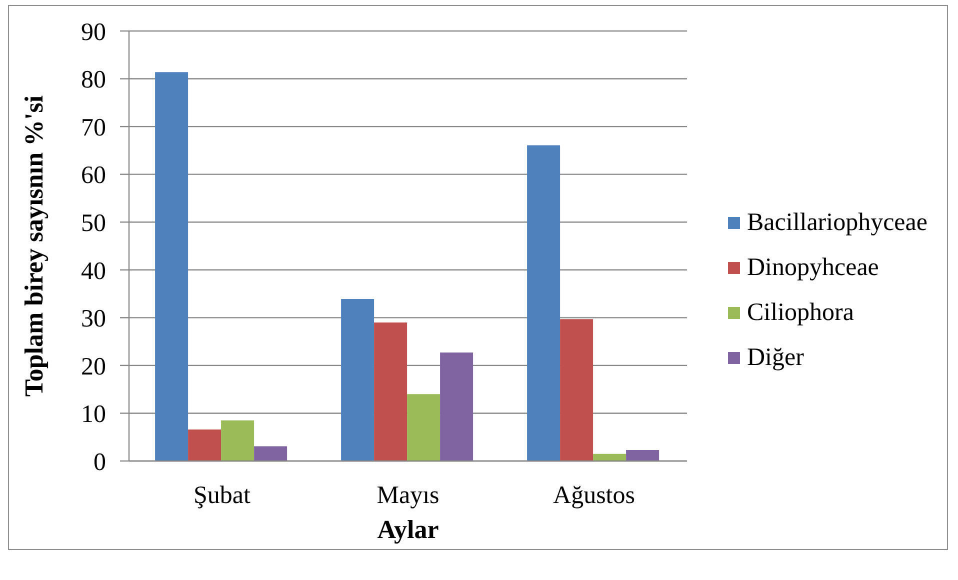 The image size is (958, 580). Describe the element at coordinates (93, 223) in the screenshot. I see `y-tick-label: 50` at that location.